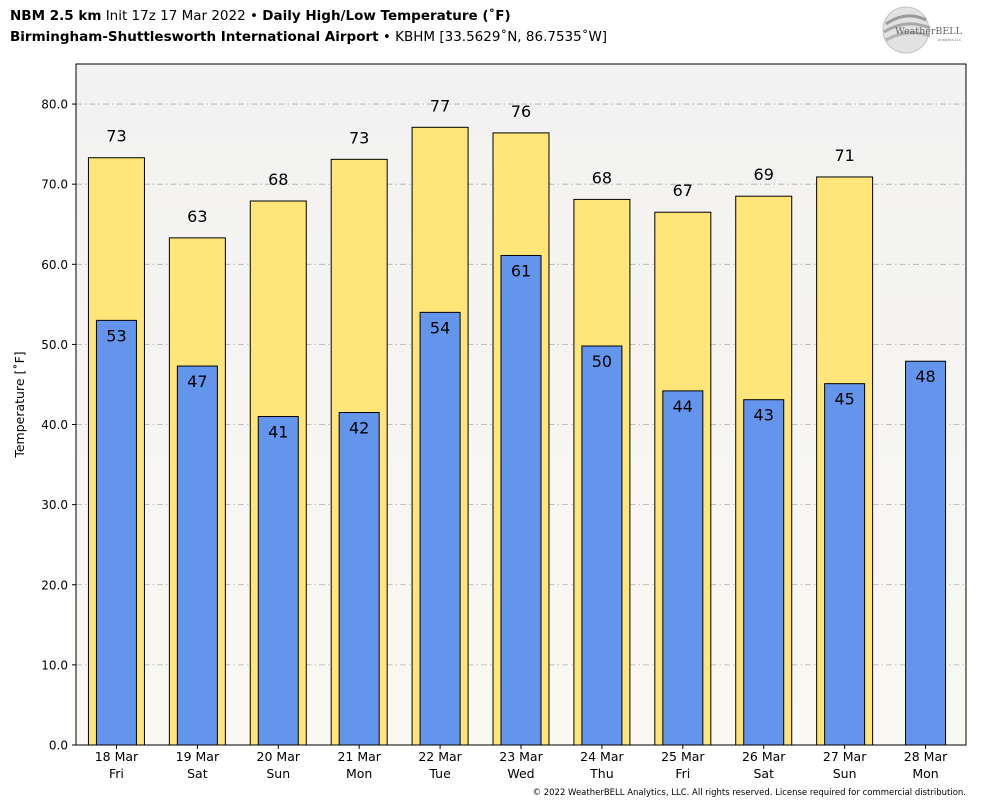 This screenshot has height=808, width=984. What do you see at coordinates (197, 216) in the screenshot?
I see `high-temp-label: 63` at bounding box center [197, 216].